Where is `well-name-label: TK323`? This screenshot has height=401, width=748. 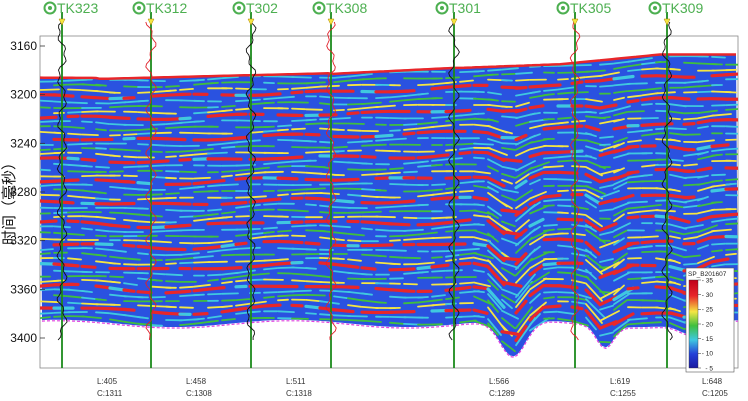
well-name-label: TK323 is located at coordinates (77, 8).